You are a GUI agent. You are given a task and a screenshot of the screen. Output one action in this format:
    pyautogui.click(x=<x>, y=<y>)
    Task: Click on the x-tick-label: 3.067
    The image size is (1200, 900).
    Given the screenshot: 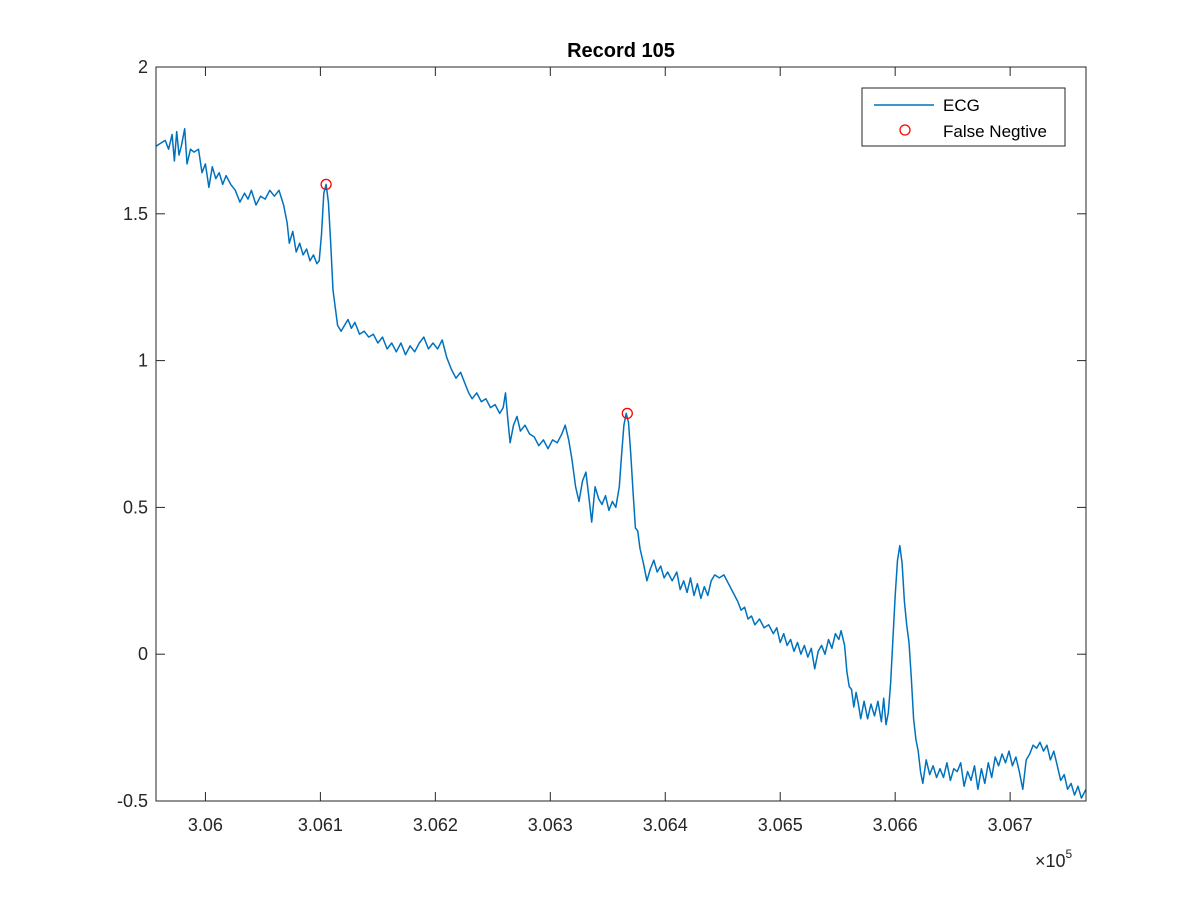 What is the action you would take?
    pyautogui.click(x=1010, y=825)
    